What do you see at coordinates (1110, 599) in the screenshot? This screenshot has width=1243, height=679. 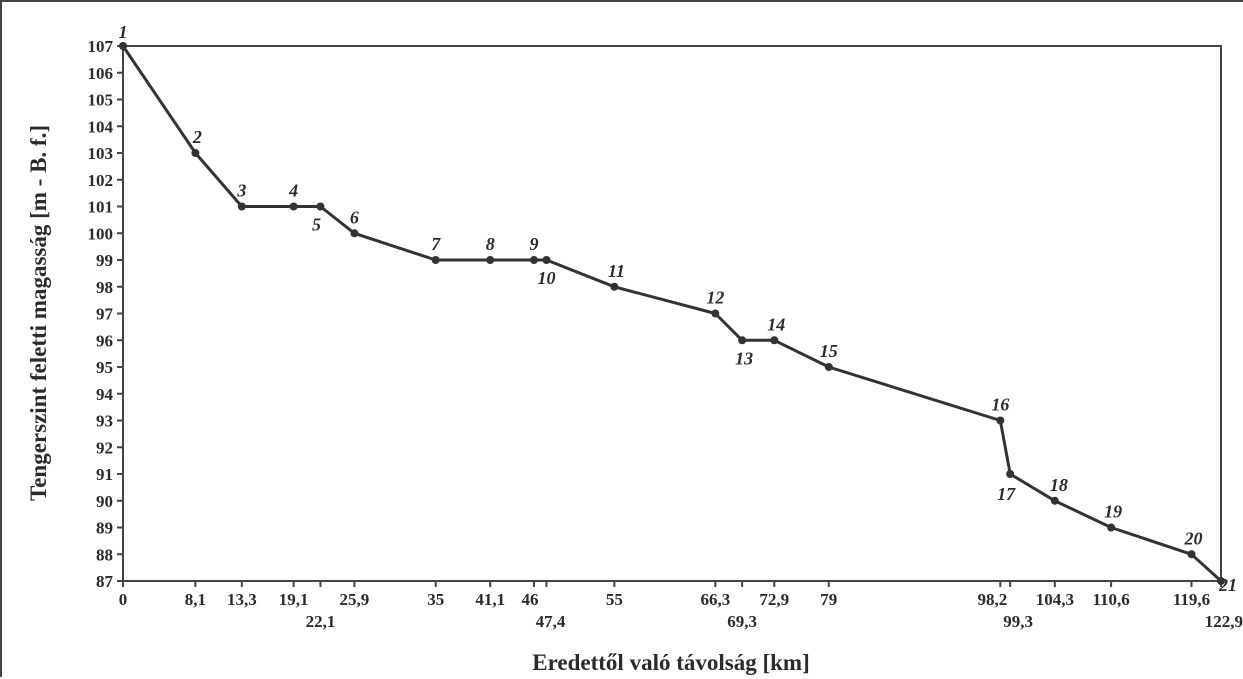 I see `x-tick-label: 110,6` at bounding box center [1110, 599].